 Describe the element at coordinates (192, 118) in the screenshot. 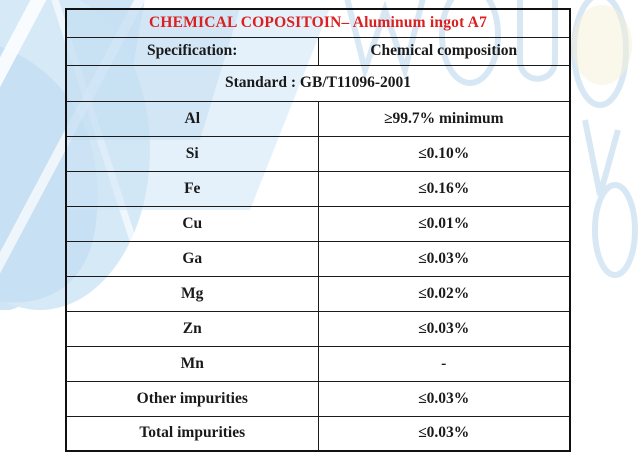

I see `element-cell: Al` at that location.